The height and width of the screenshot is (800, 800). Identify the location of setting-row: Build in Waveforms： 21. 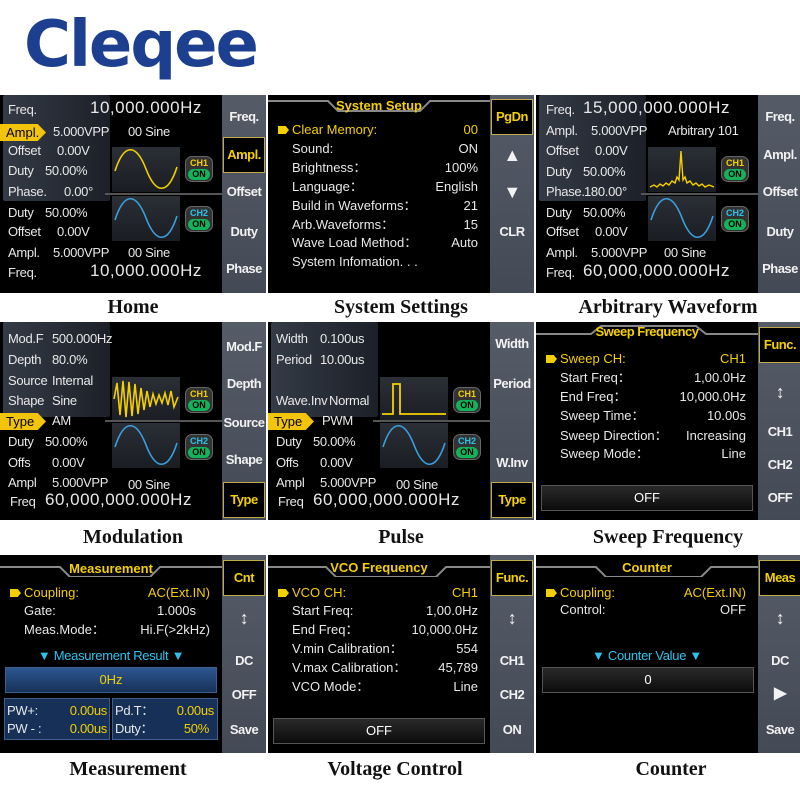
(378, 206).